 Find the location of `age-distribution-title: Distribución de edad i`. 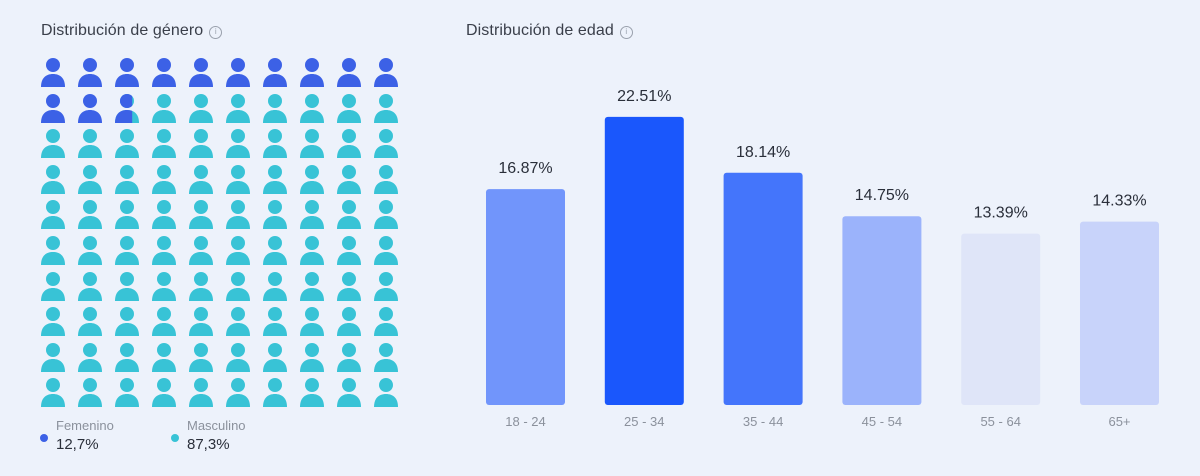

age-distribution-title: Distribución de edad i is located at coordinates (549, 31).